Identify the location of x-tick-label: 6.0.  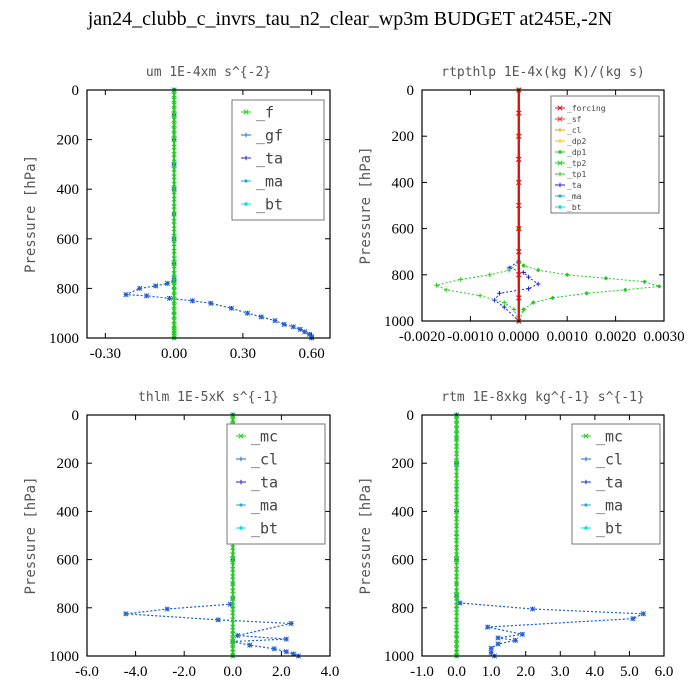
(664, 672).